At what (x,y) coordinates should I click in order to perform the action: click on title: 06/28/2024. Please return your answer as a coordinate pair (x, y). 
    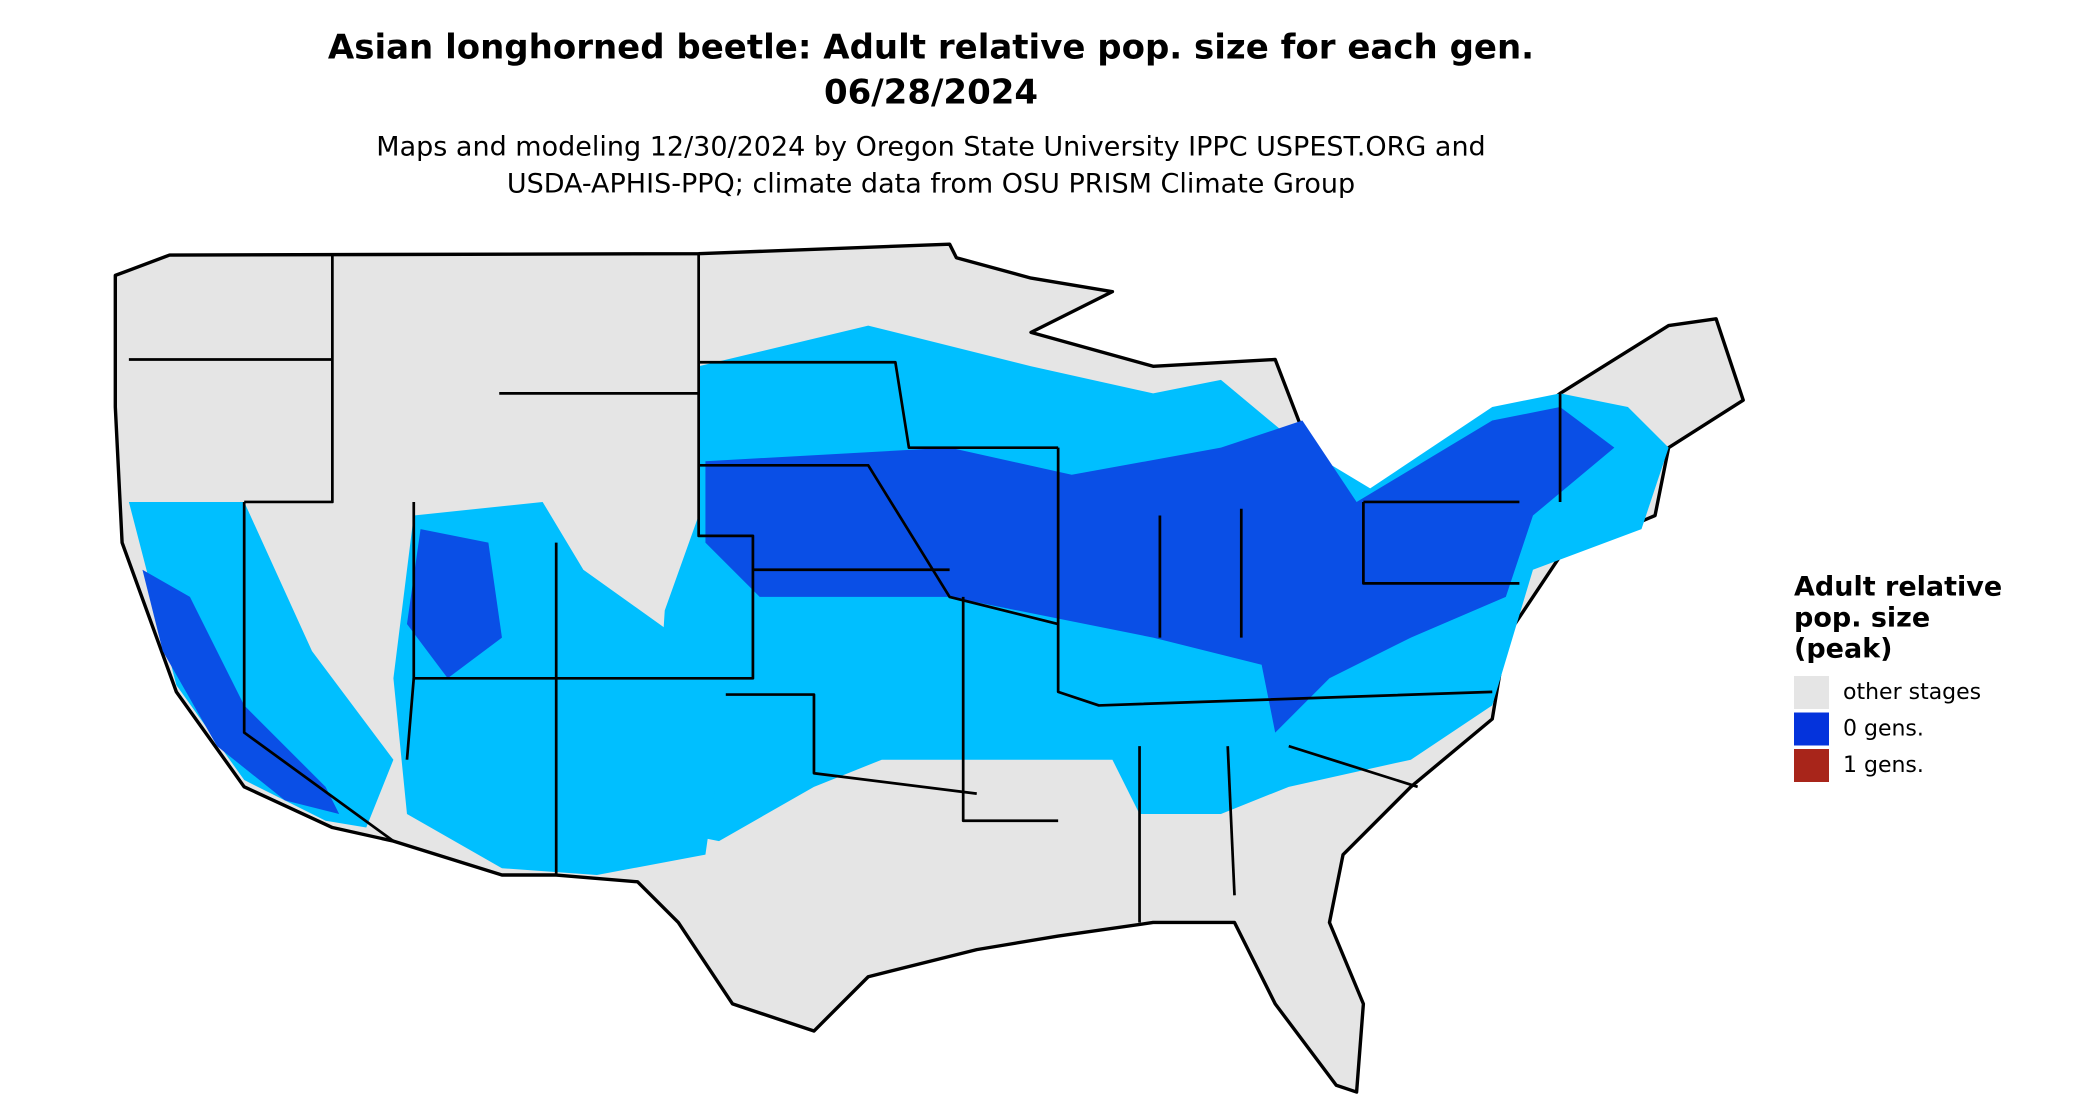
    Looking at the image, I should click on (931, 93).